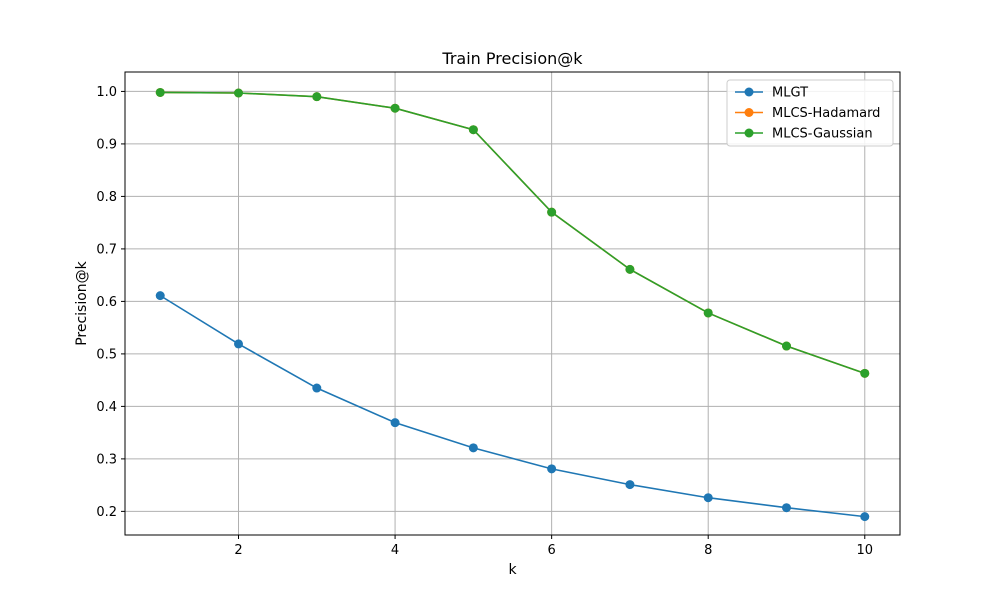 Image resolution: width=1000 pixels, height=604 pixels. Describe the element at coordinates (106, 354) in the screenshot. I see `y-tick-label: 0.5` at that location.